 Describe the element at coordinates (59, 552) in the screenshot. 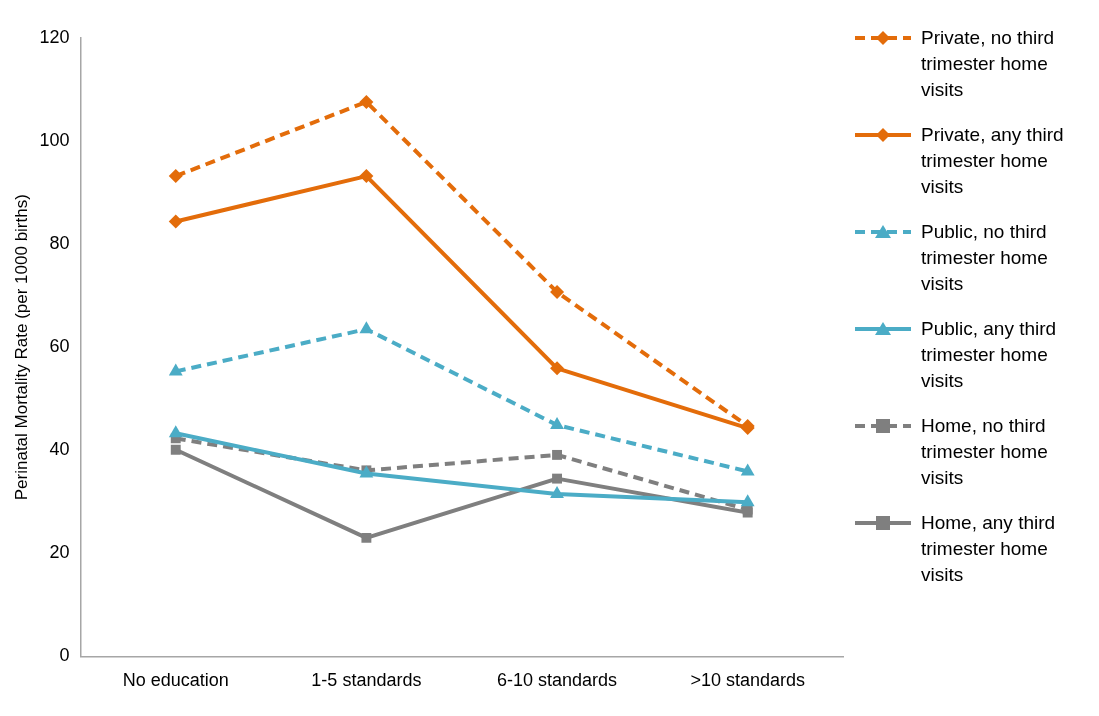

I see `y-tick-label: 20` at that location.